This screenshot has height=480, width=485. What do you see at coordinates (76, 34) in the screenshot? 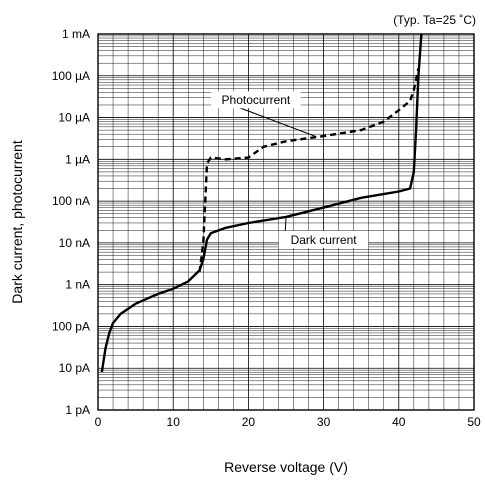
I see `y-tick-label: 1 mA` at bounding box center [76, 34].